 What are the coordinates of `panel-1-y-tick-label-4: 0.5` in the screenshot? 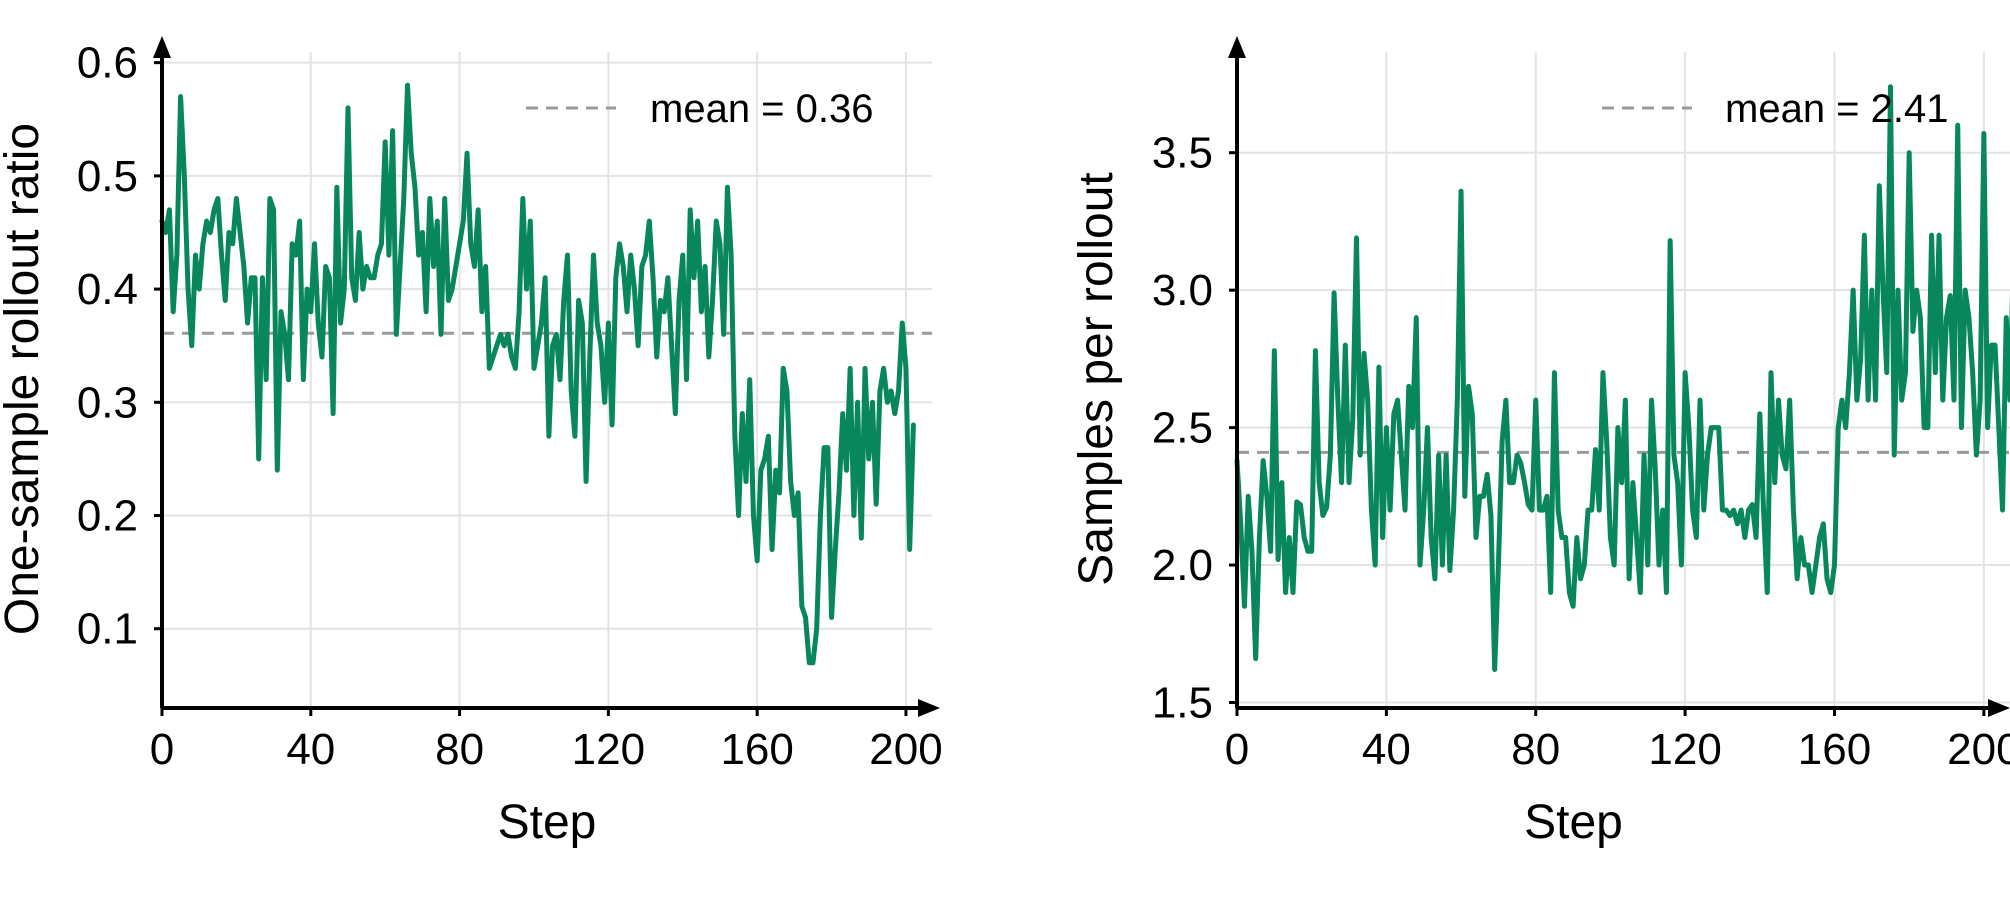 It's located at (107, 176).